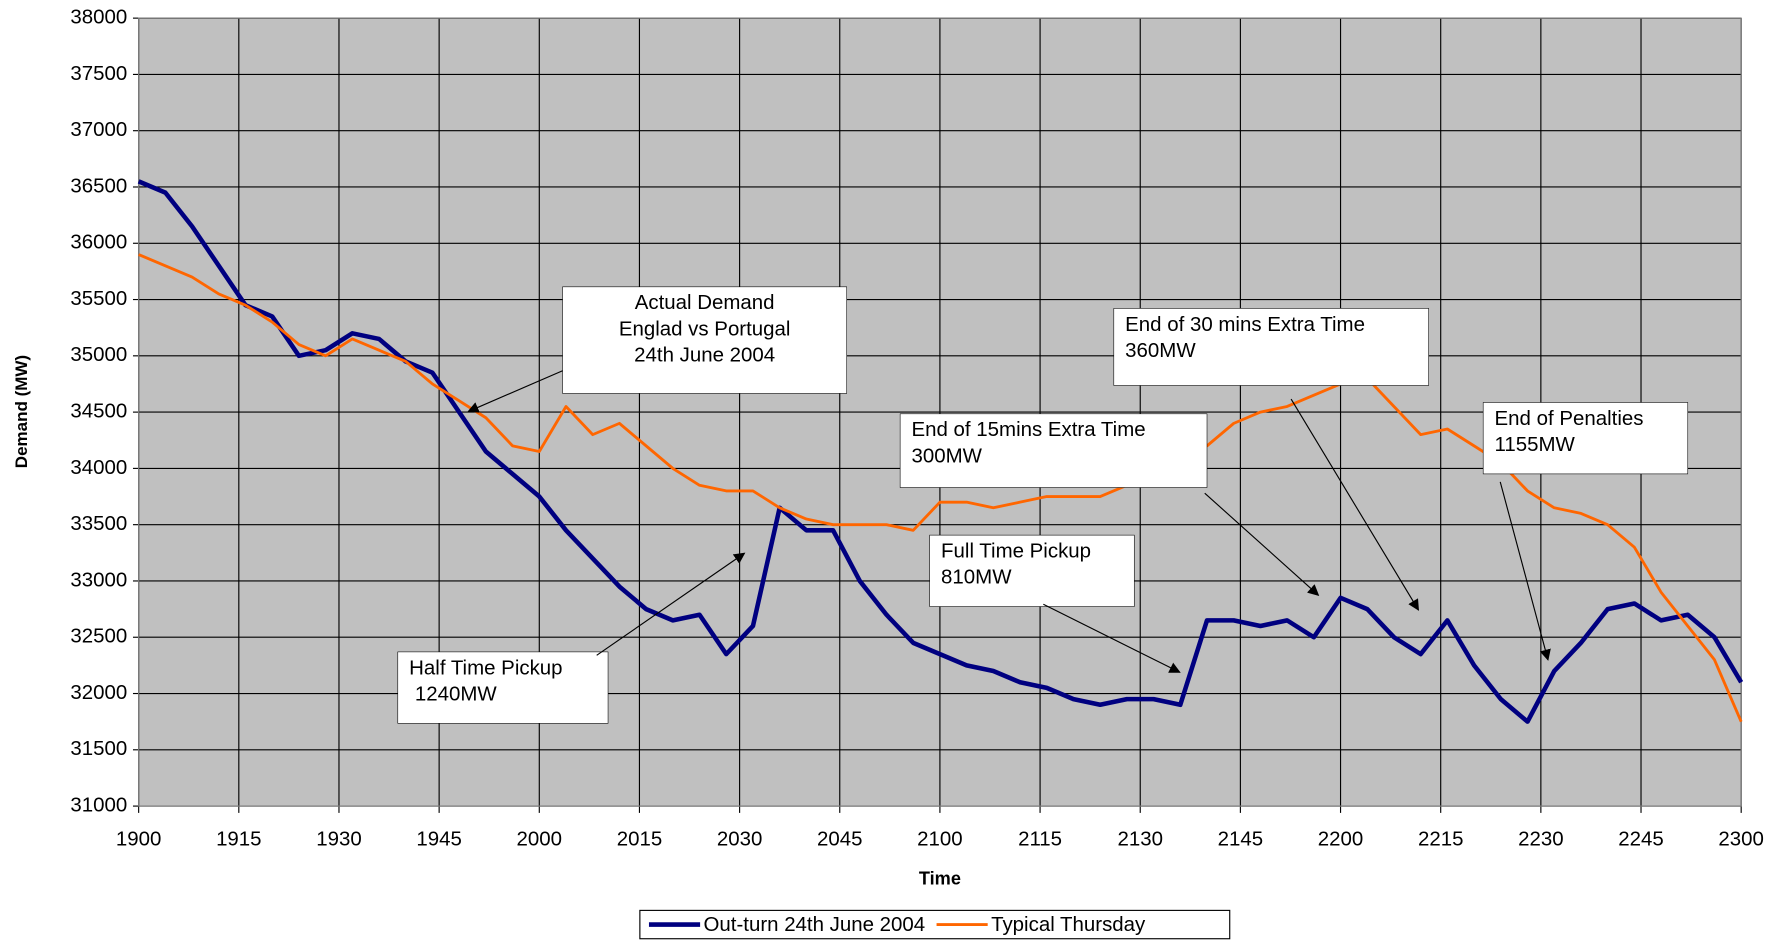 The height and width of the screenshot is (946, 1773). What do you see at coordinates (639, 840) in the screenshot?
I see `x-tick-label: 2015` at bounding box center [639, 840].